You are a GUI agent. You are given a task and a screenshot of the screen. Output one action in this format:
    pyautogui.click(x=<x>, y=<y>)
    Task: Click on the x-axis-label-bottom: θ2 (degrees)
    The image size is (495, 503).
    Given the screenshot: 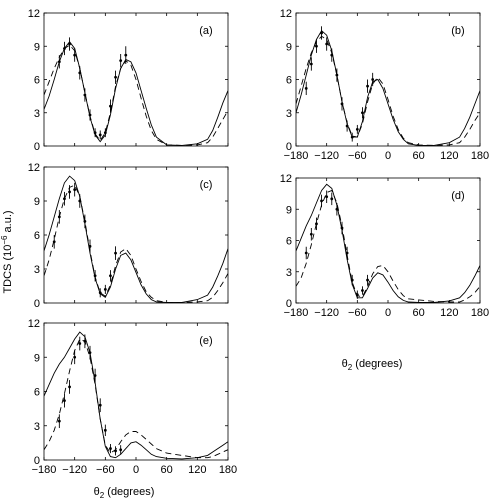 What is the action you would take?
    pyautogui.click(x=124, y=493)
    